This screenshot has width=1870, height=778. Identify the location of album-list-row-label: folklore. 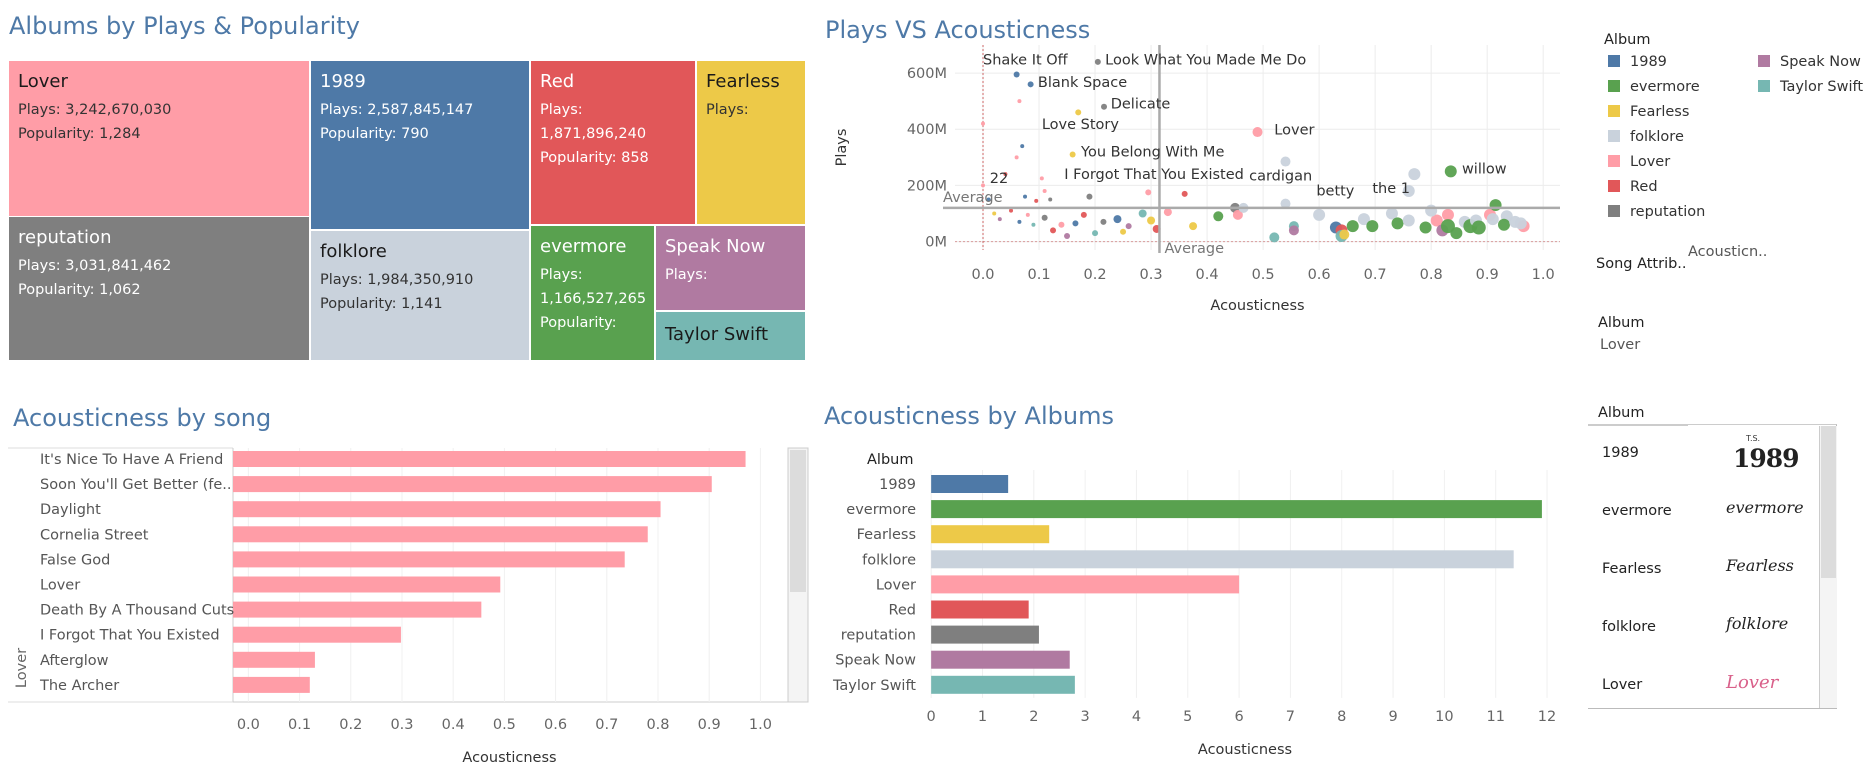
(1629, 627).